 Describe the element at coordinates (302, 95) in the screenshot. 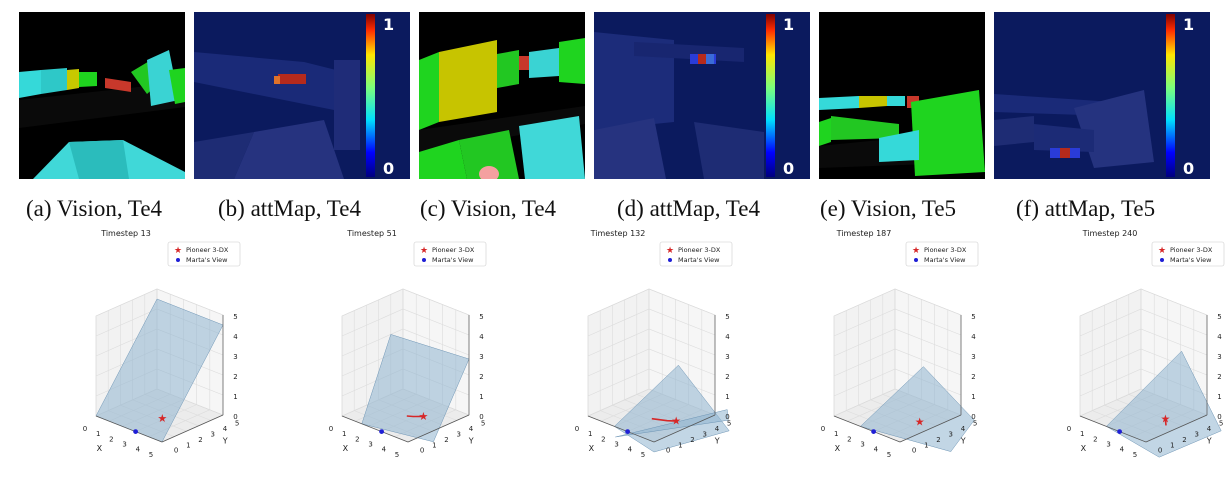

I see `panel-b-attmap: 1 0` at that location.